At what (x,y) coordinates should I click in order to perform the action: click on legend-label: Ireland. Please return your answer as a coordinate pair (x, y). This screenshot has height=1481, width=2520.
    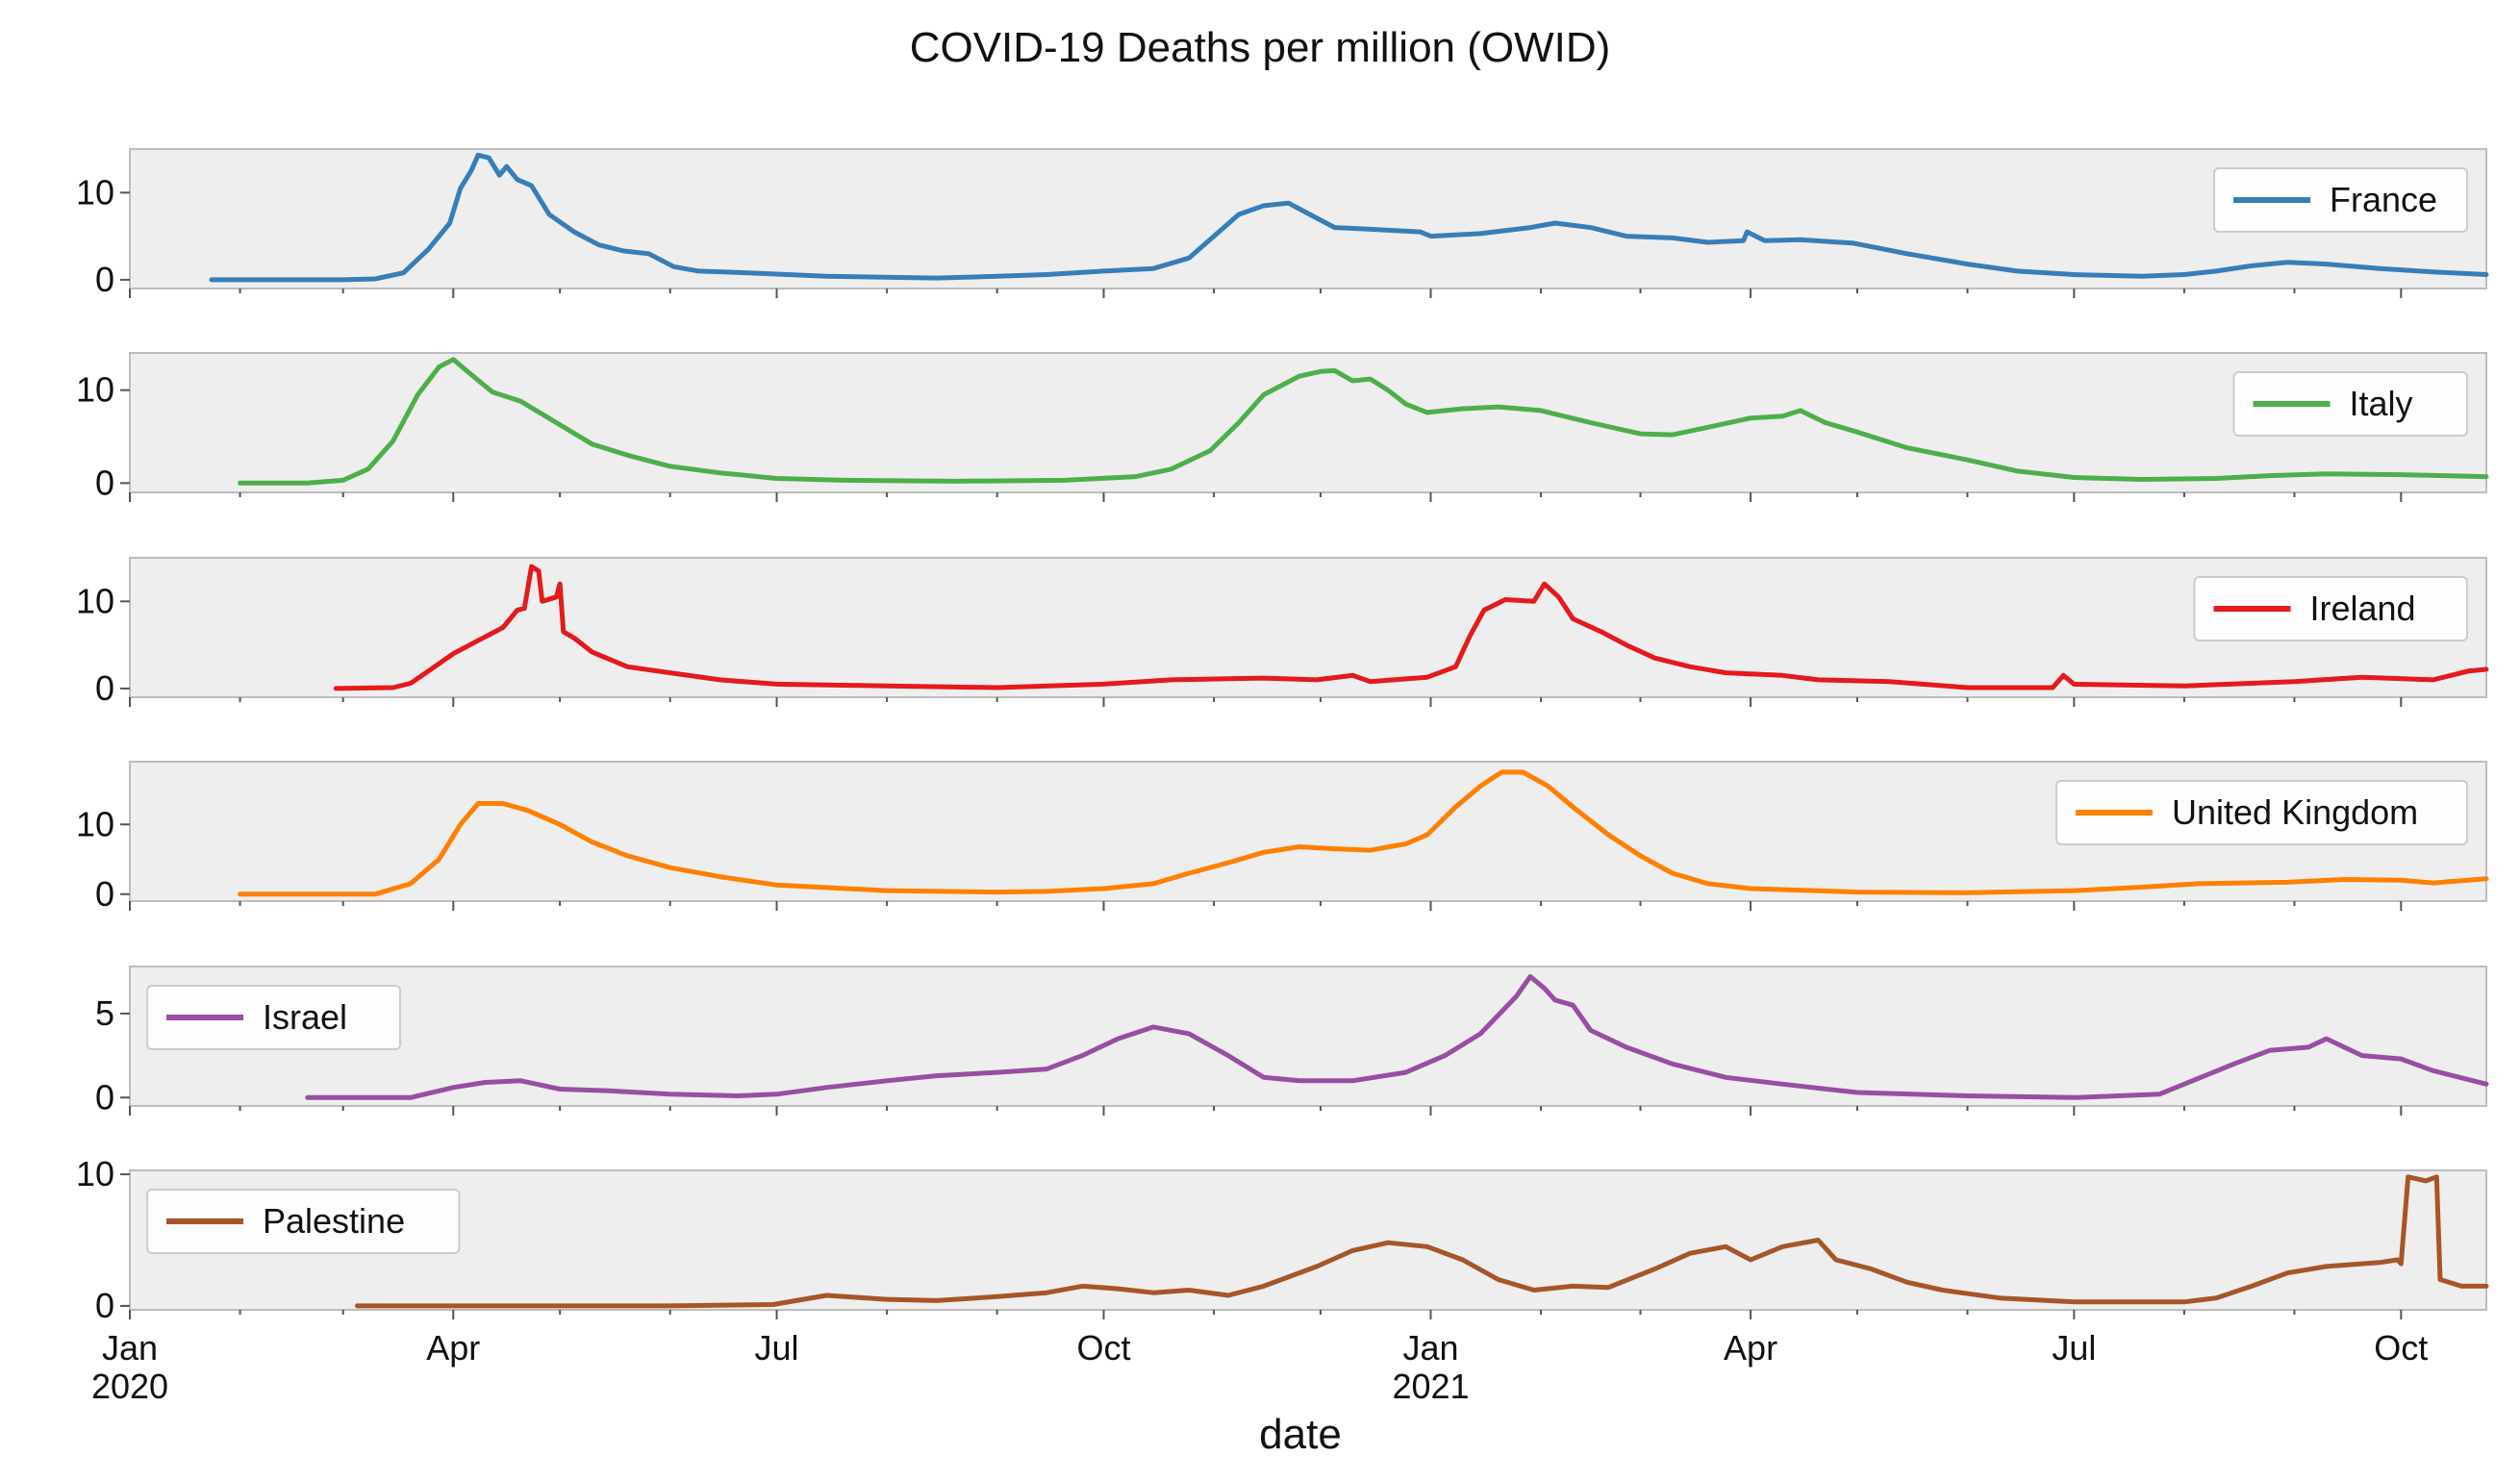
    Looking at the image, I should click on (2363, 608).